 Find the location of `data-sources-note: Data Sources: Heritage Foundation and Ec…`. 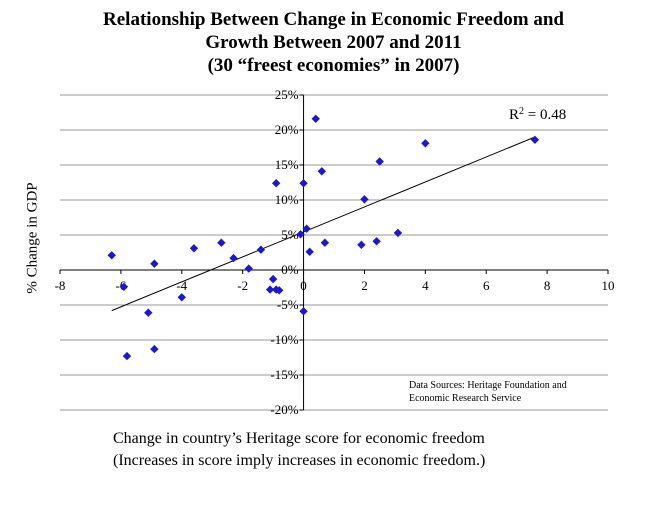

data-sources-note: Data Sources: Heritage Foundation and Ec… is located at coordinates (488, 392).